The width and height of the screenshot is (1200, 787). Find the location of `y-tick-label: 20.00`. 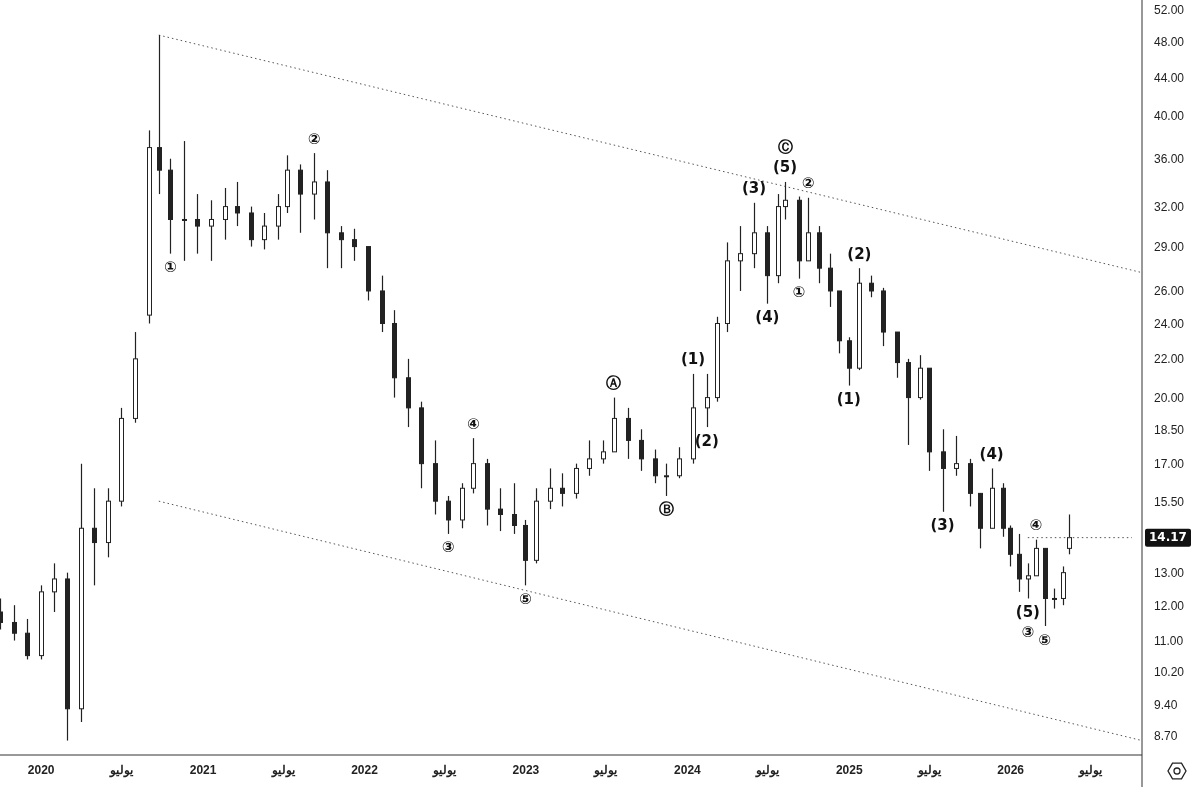

y-tick-label: 20.00 is located at coordinates (1169, 397).